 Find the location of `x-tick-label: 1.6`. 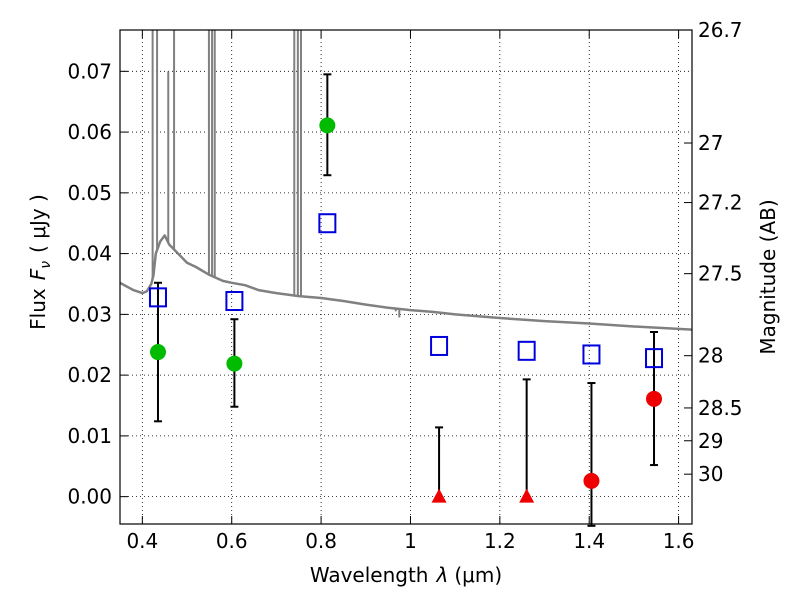

x-tick-label: 1.6 is located at coordinates (679, 541).